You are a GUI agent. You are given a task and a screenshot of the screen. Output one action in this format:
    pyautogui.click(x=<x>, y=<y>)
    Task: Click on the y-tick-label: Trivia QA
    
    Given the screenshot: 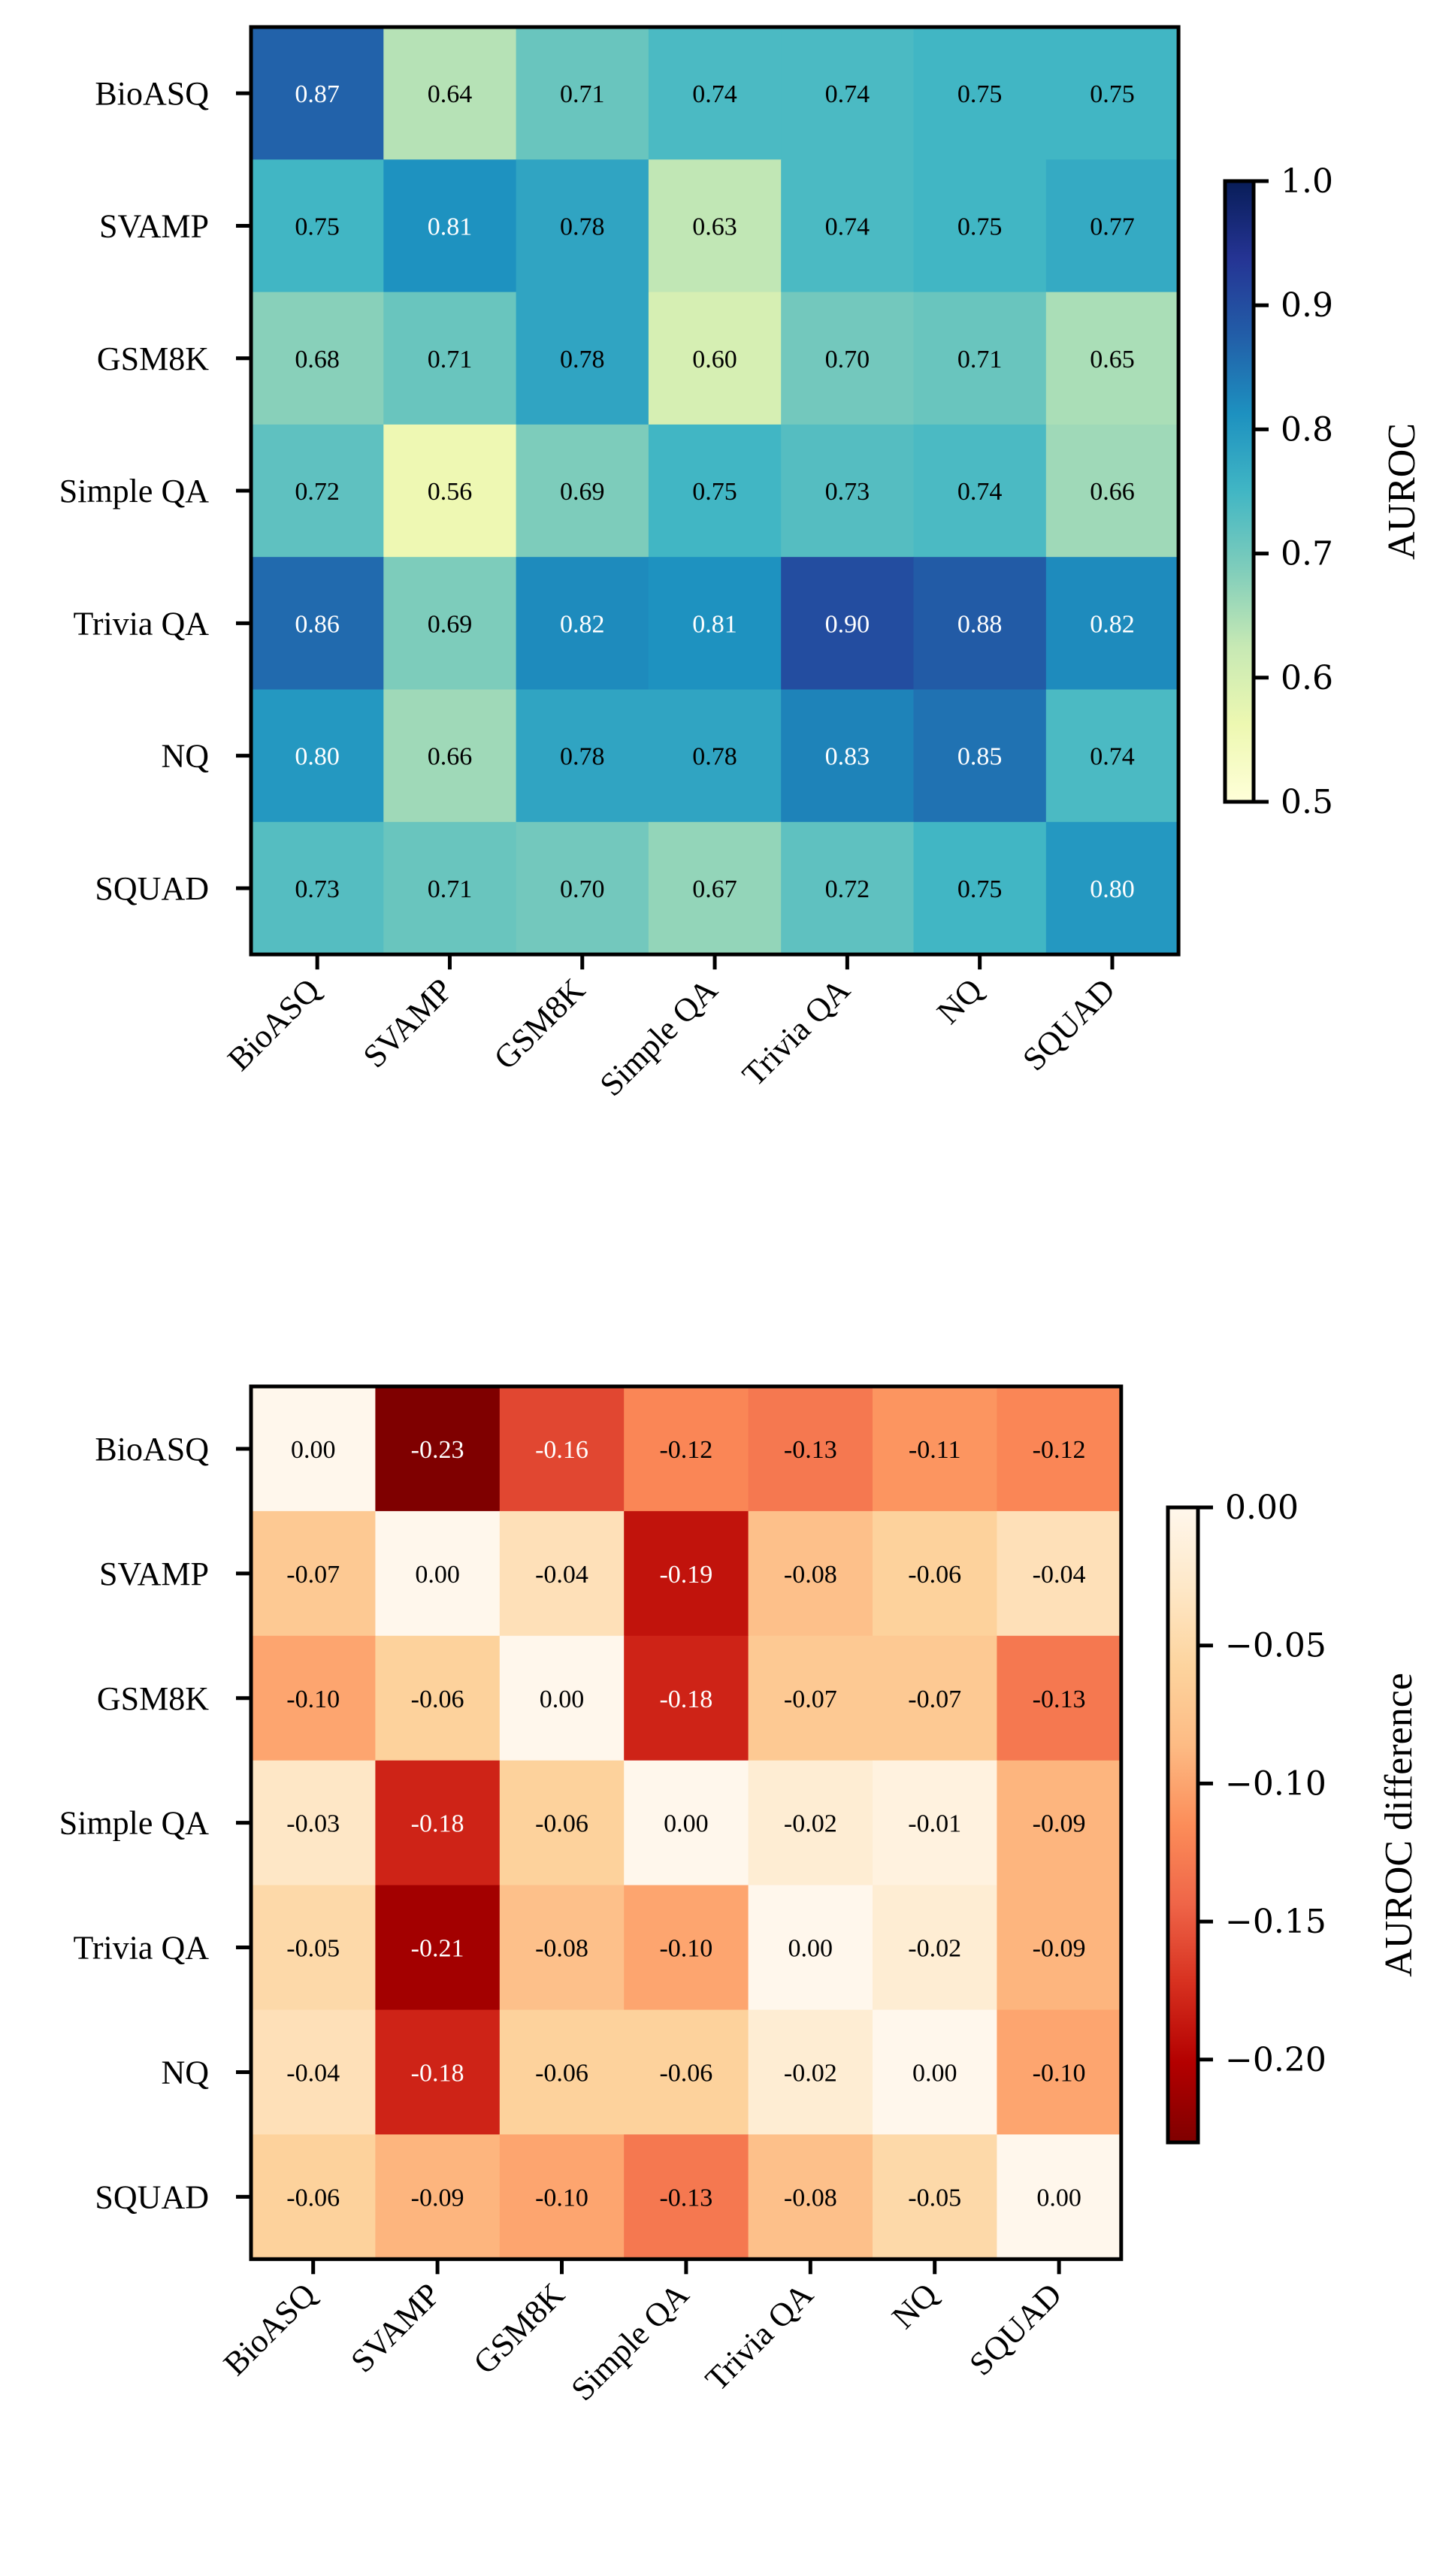 What is the action you would take?
    pyautogui.click(x=141, y=623)
    